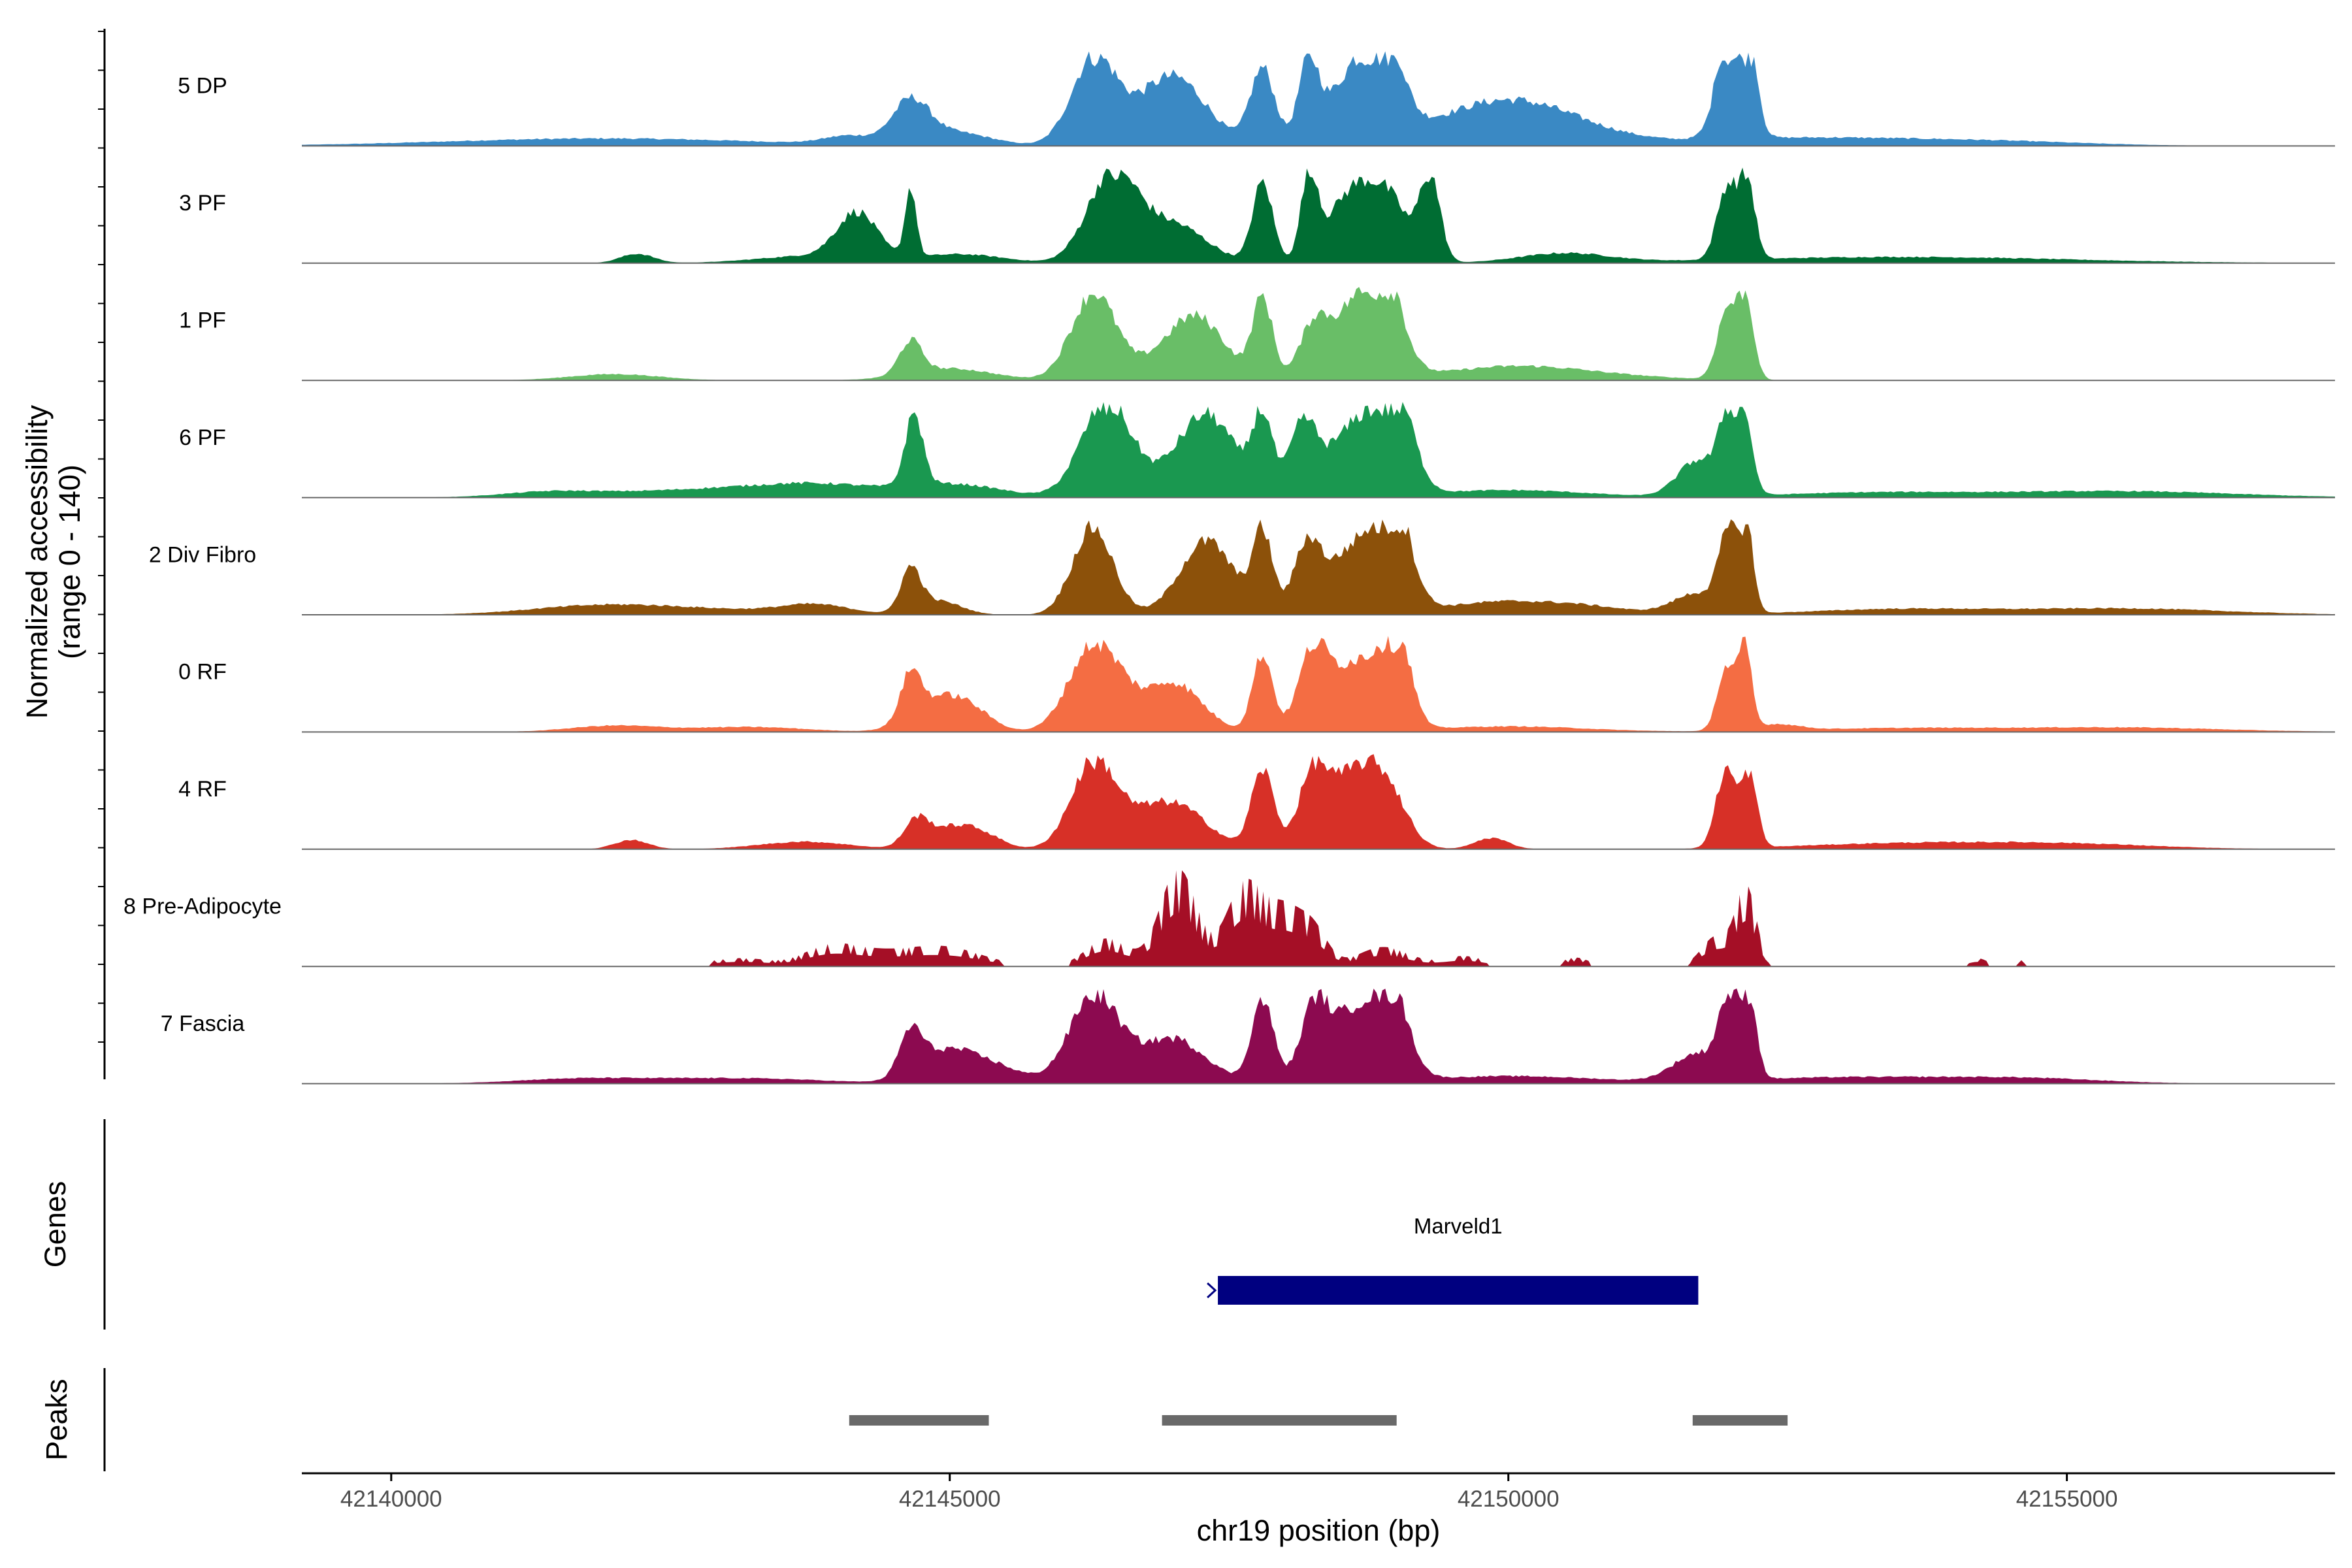 Image resolution: width=2352 pixels, height=1568 pixels. I want to click on track-label: 3 PF, so click(202, 203).